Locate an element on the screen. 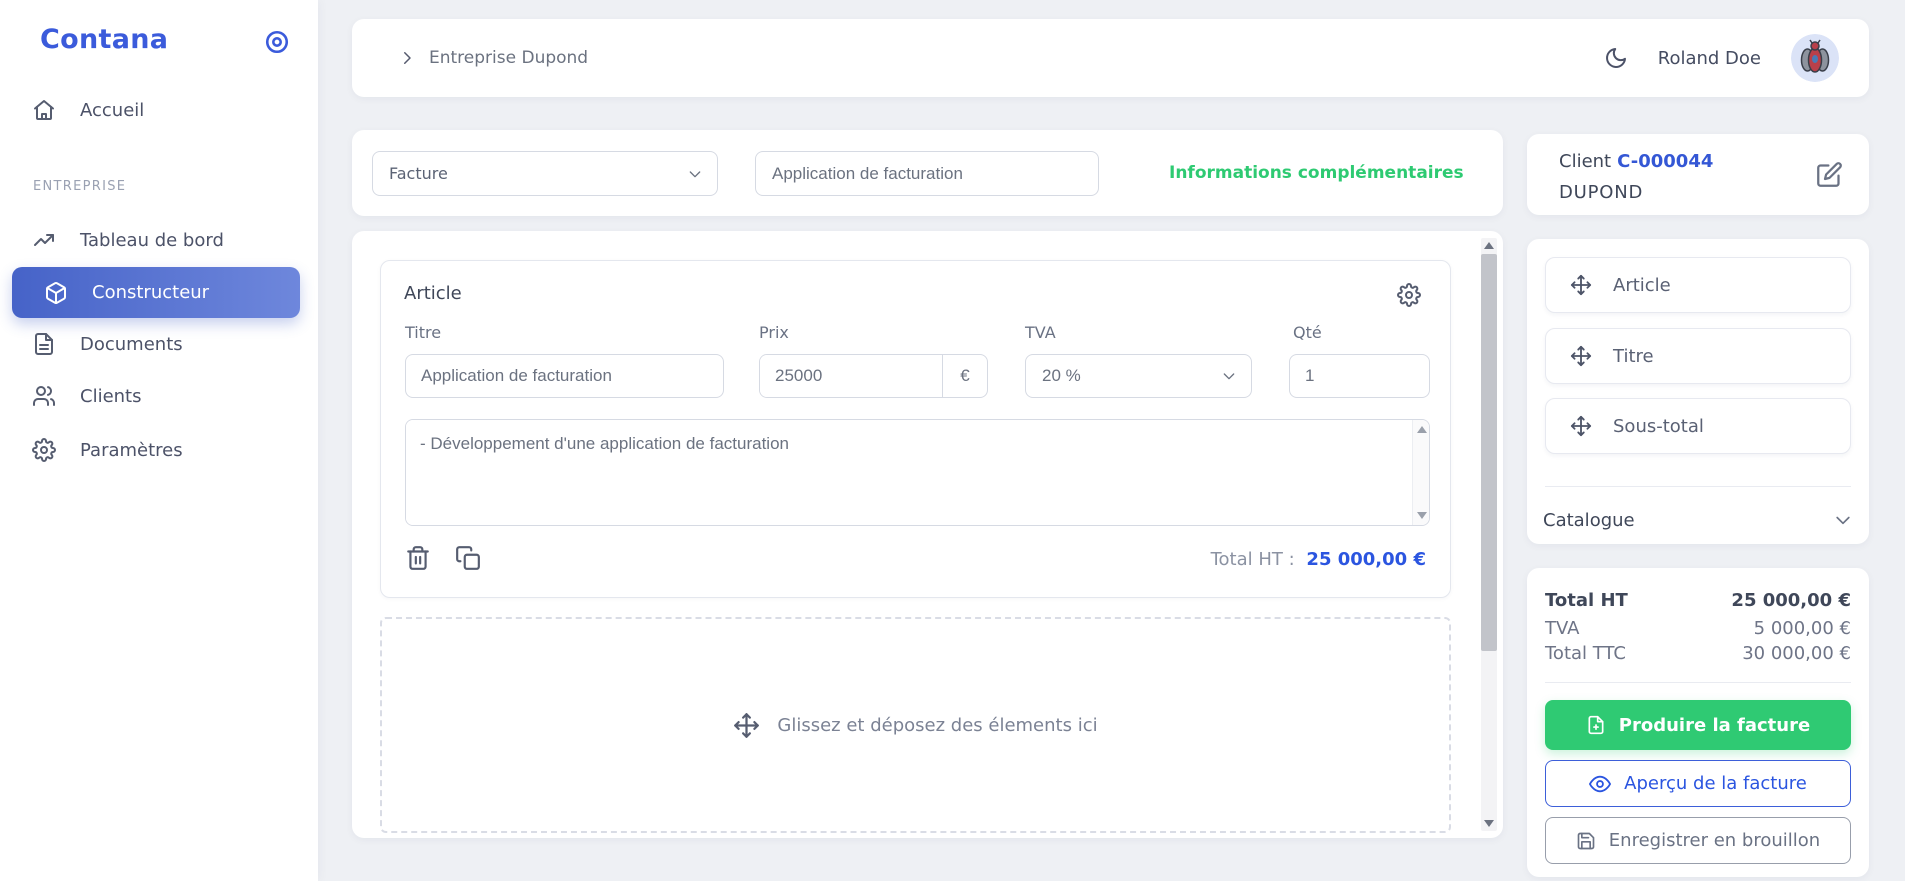  draggable-element-sous-total: Sous-total is located at coordinates (1698, 426).